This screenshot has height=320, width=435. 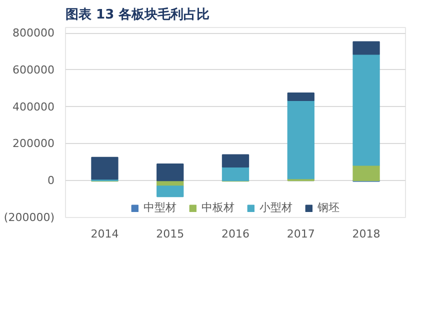 I want to click on legend-label: 钢坯, so click(x=329, y=207).